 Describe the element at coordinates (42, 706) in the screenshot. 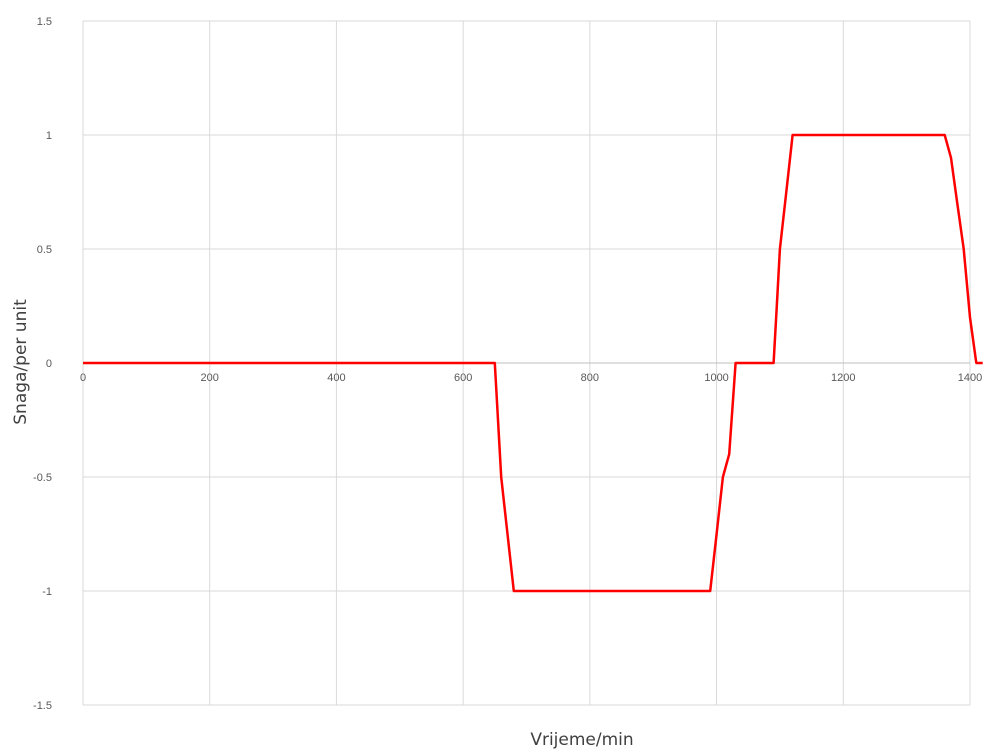

I see `y-tick-label: -1.5` at that location.